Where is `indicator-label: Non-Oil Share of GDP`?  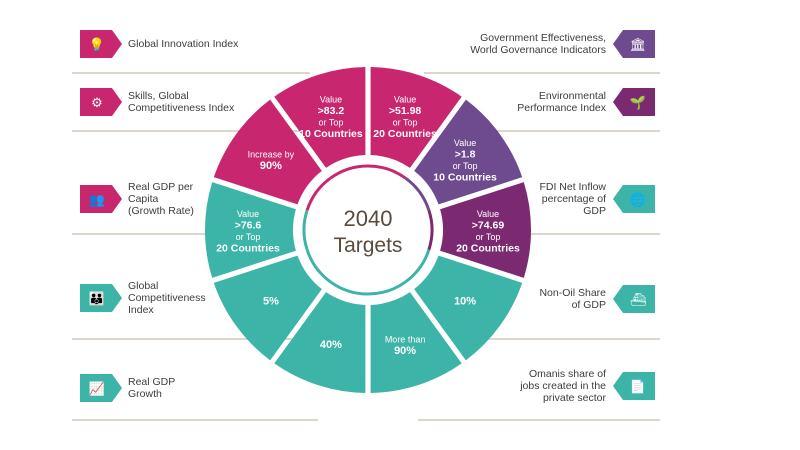
indicator-label: Non-Oil Share of GDP is located at coordinates (572, 299).